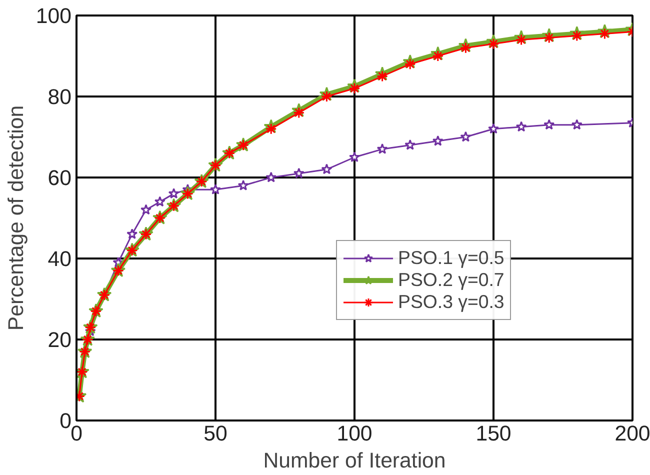 The height and width of the screenshot is (475, 650). I want to click on legend-label: PSO.1 γ=0.5, so click(451, 258).